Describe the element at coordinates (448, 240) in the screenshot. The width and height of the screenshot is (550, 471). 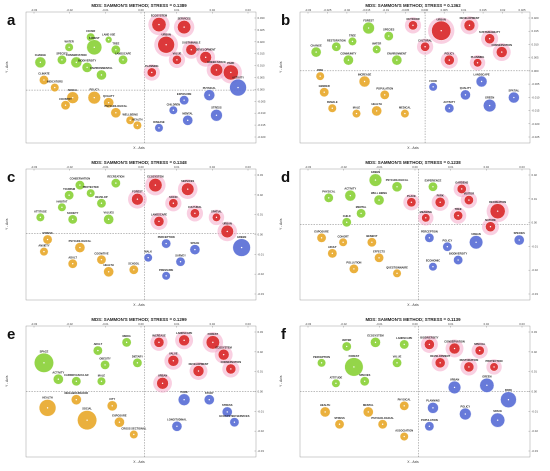
I see `point-label: POLICY` at that location.